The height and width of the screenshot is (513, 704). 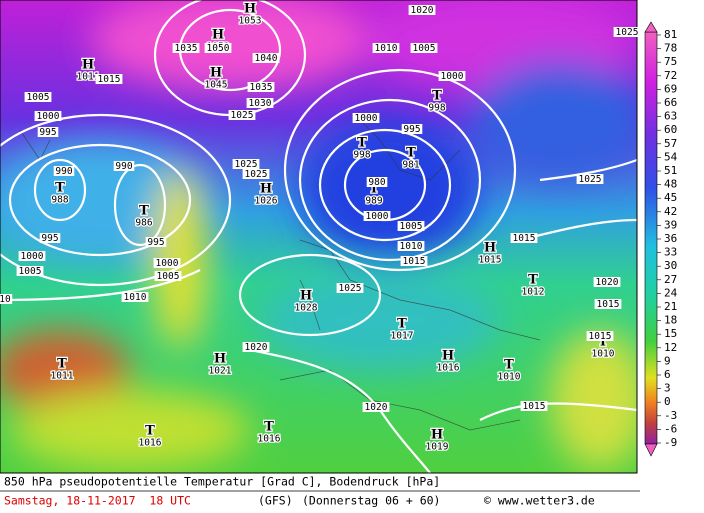 What do you see at coordinates (670, 238) in the screenshot?
I see `colorbar-label: 36` at bounding box center [670, 238].